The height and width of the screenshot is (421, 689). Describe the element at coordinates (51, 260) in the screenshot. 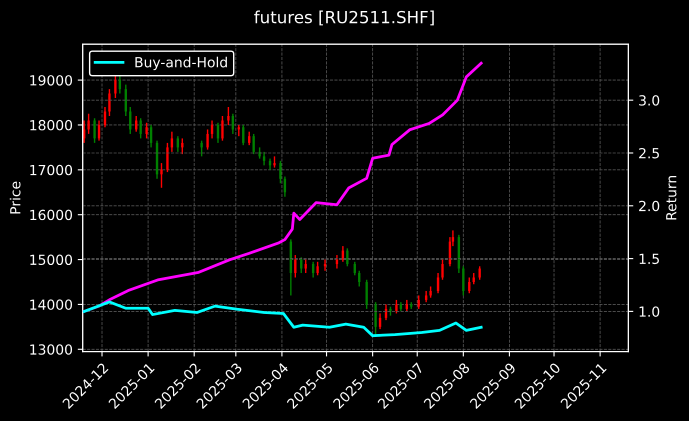

I see `y-tick-label: 15000` at that location.